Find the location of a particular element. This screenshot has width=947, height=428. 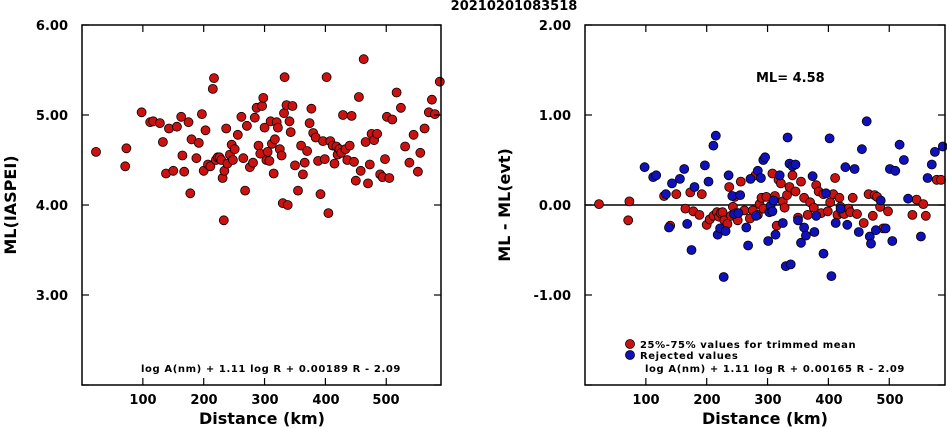

left-ytick-label: 5.00 is located at coordinates (52, 116).